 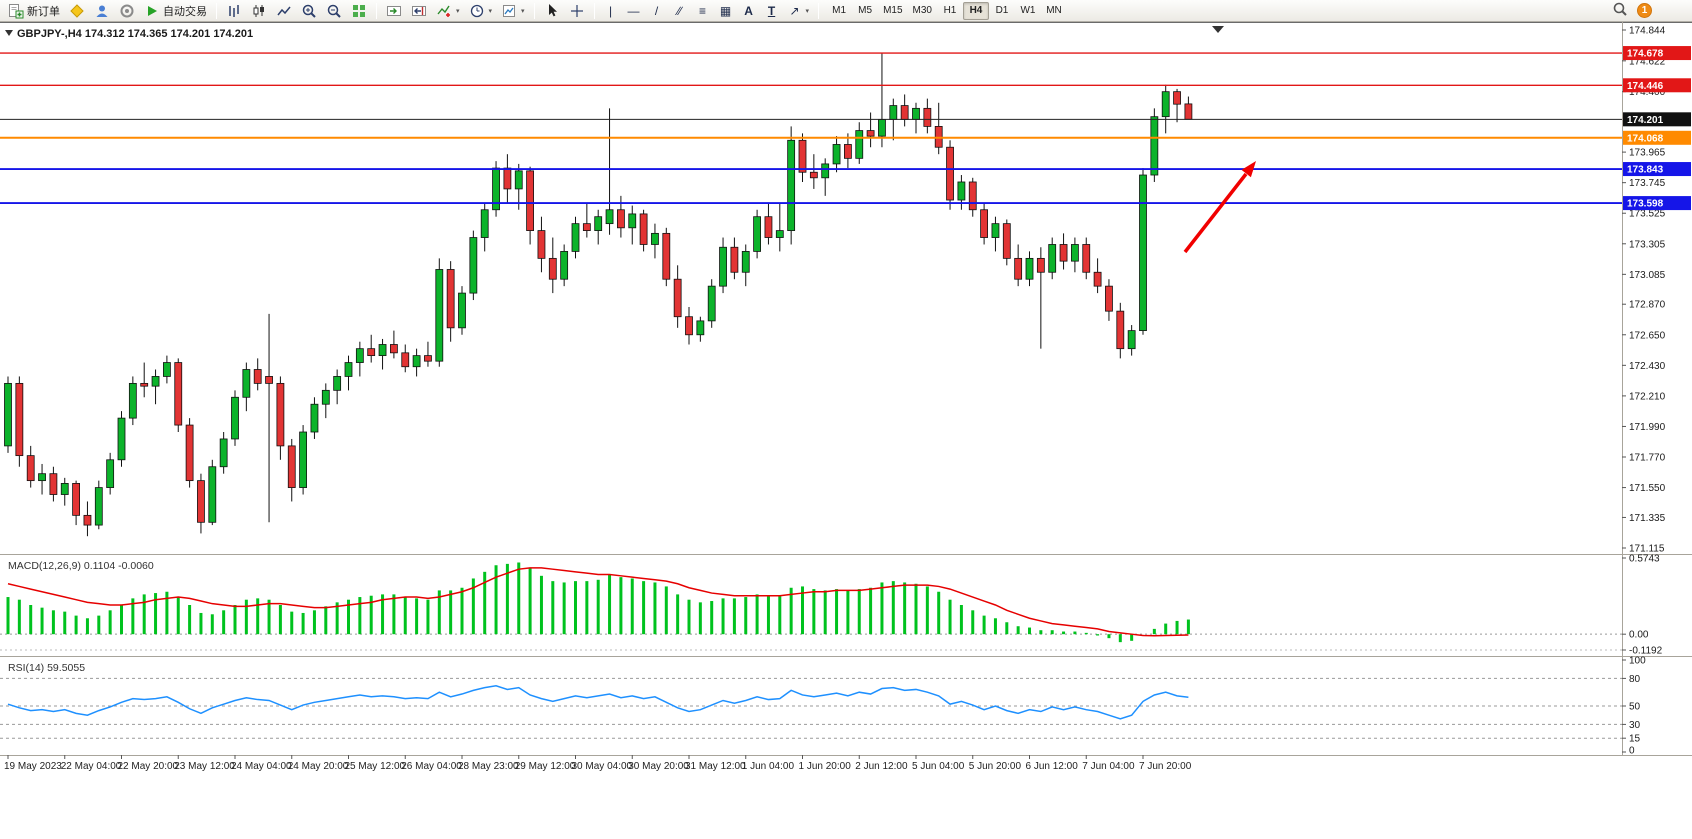 I want to click on svg-text: 23 May 12:00, so click(x=204, y=766).